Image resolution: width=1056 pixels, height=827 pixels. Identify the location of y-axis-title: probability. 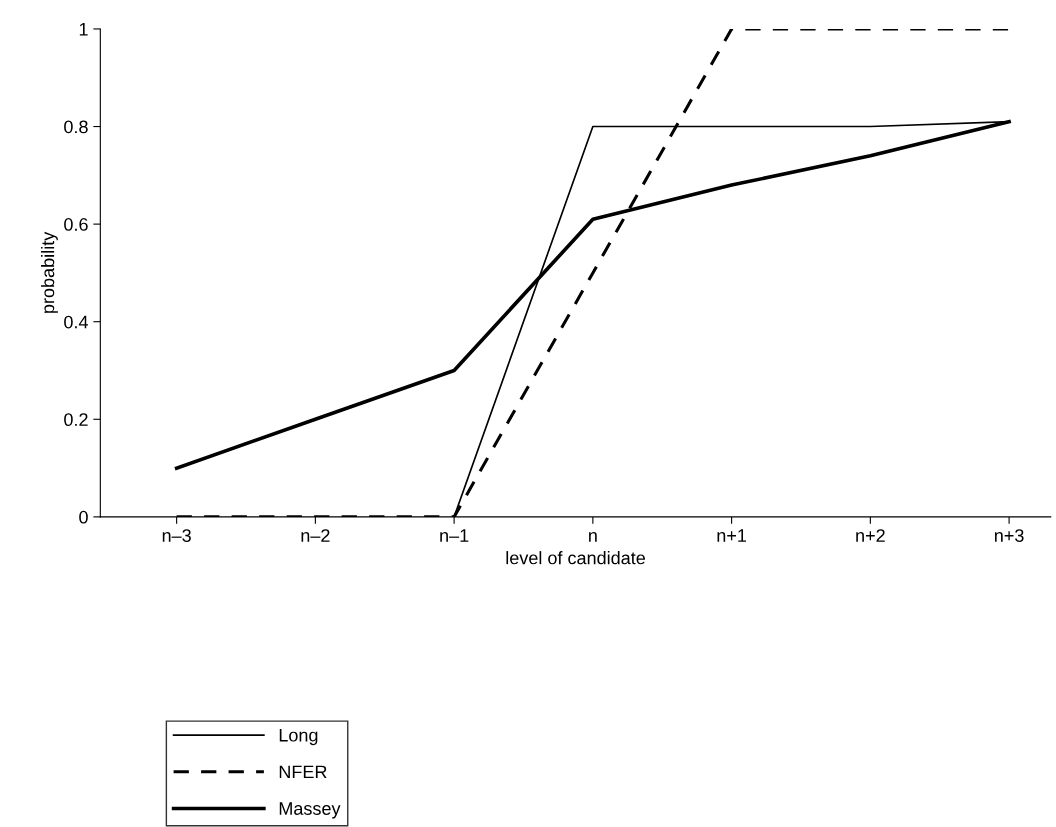
(49, 272).